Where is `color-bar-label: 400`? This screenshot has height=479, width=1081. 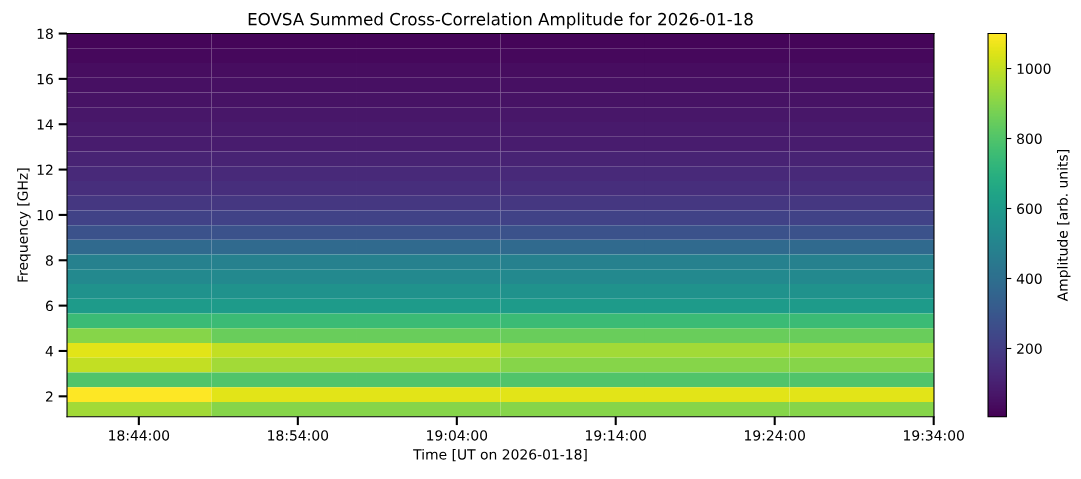
color-bar-label: 400 is located at coordinates (1029, 278).